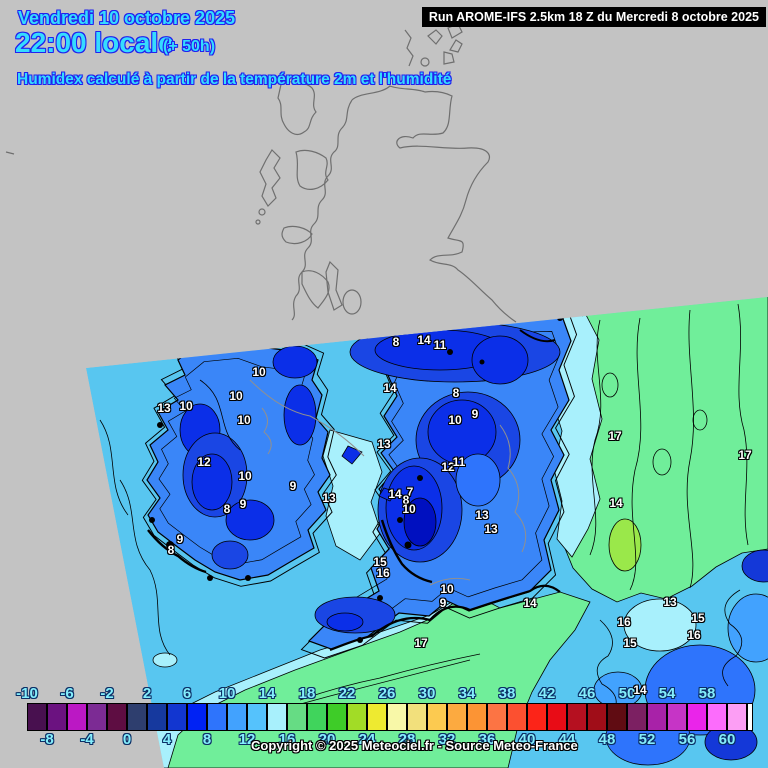 The image size is (768, 768). What do you see at coordinates (487, 739) in the screenshot?
I see `scale-tick: 36` at bounding box center [487, 739].